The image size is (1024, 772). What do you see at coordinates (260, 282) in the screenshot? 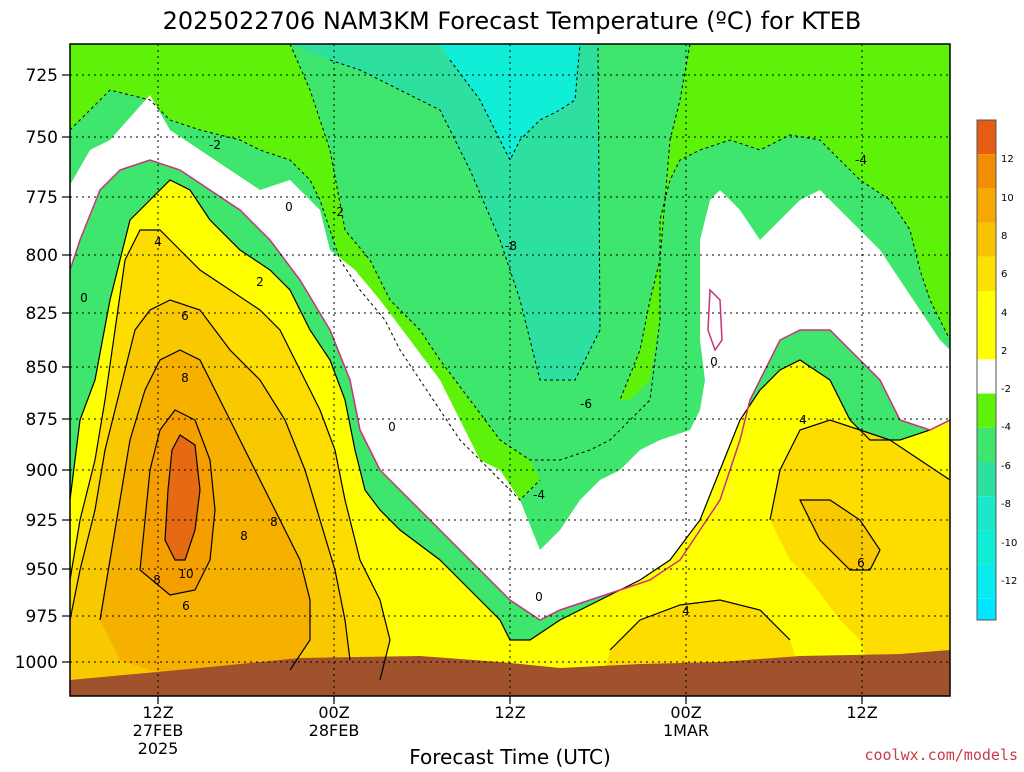
I see `contour-label: 2` at bounding box center [260, 282].